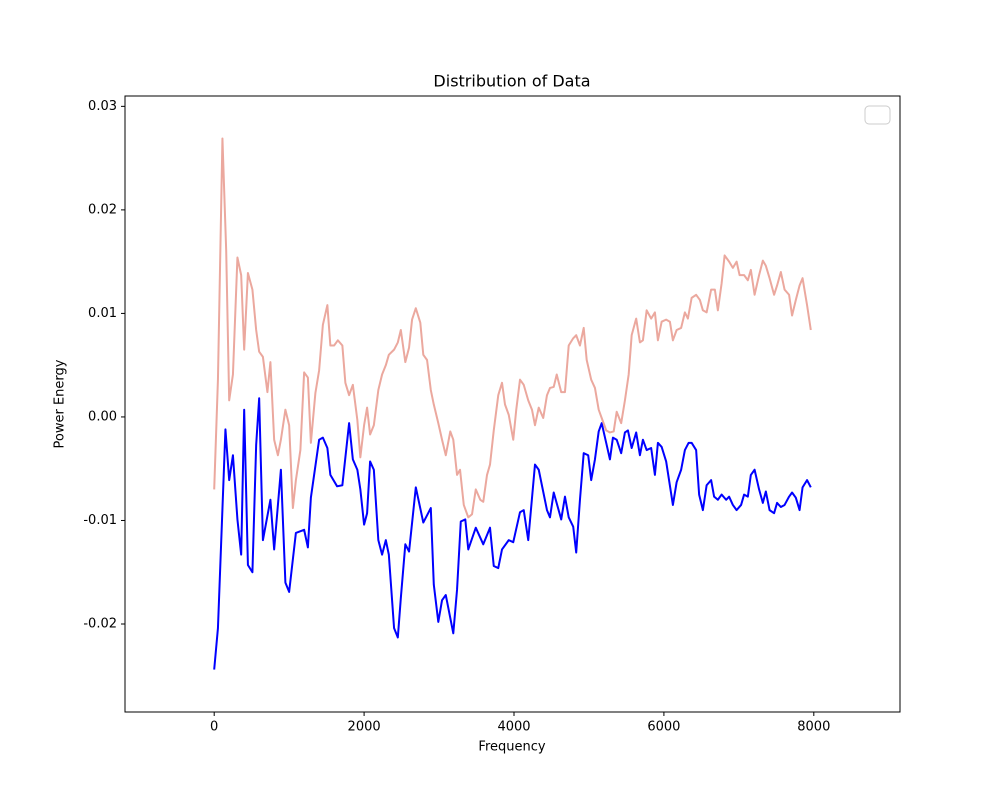 The width and height of the screenshot is (1000, 800). What do you see at coordinates (511, 81) in the screenshot?
I see `chart-title: Distribution of Data` at bounding box center [511, 81].